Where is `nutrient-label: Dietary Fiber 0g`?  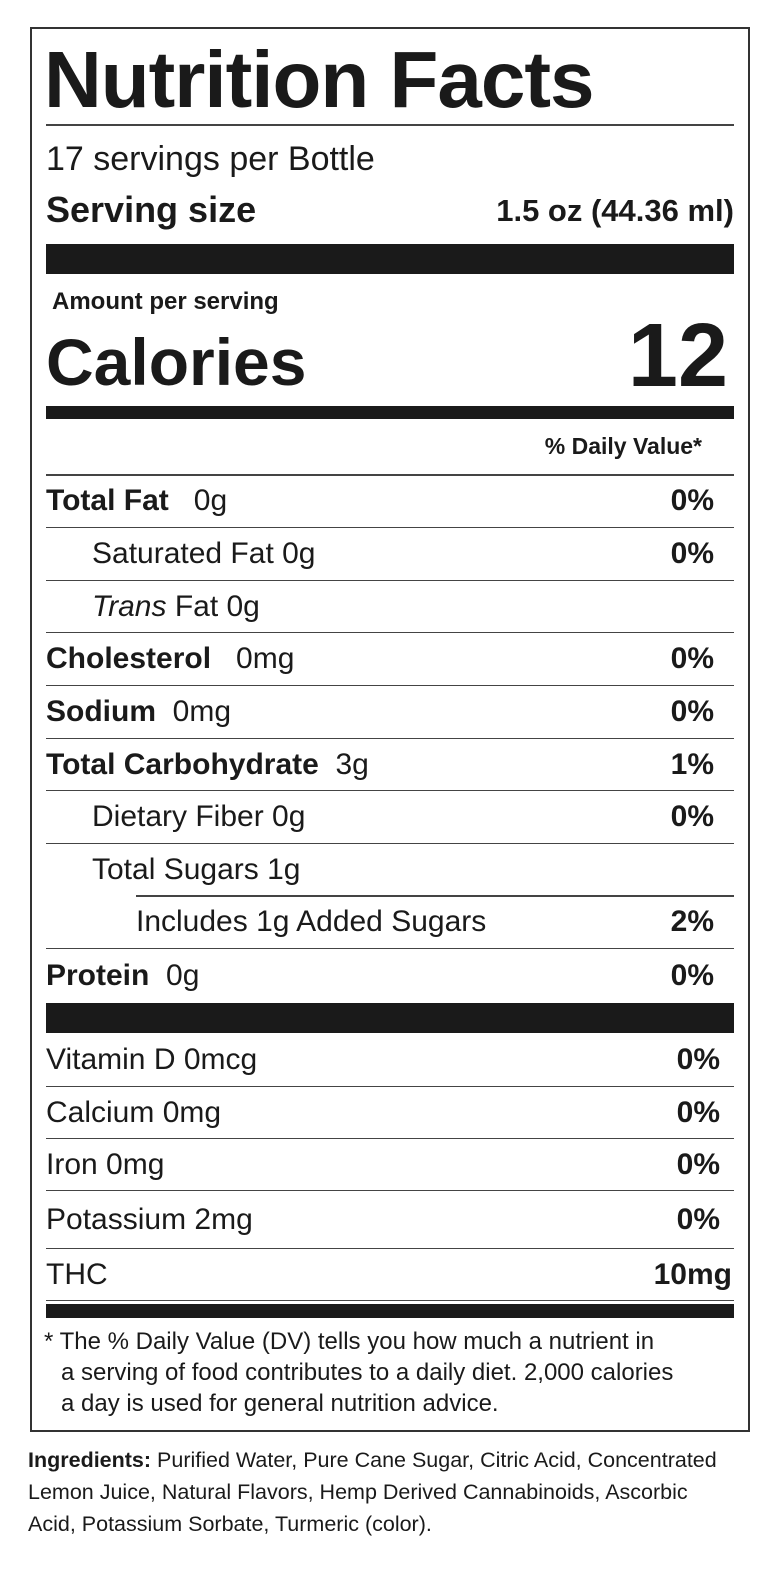 nutrient-label: Dietary Fiber 0g is located at coordinates (199, 816).